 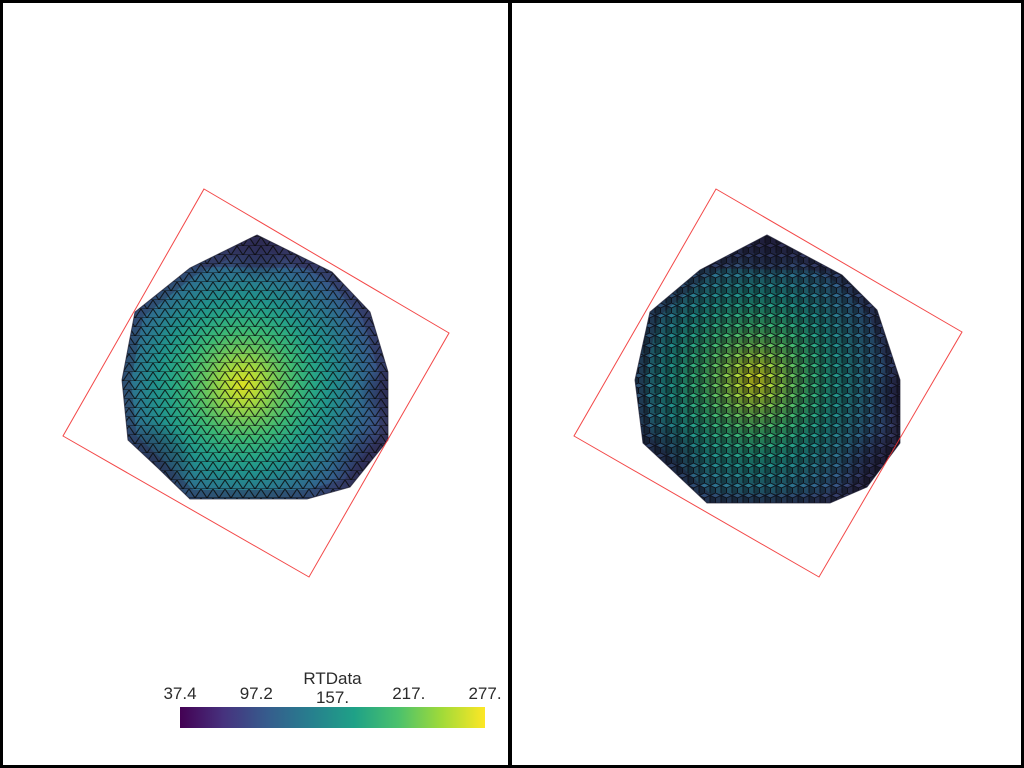 What do you see at coordinates (332, 678) in the screenshot?
I see `scalar-bar-title: RTData` at bounding box center [332, 678].